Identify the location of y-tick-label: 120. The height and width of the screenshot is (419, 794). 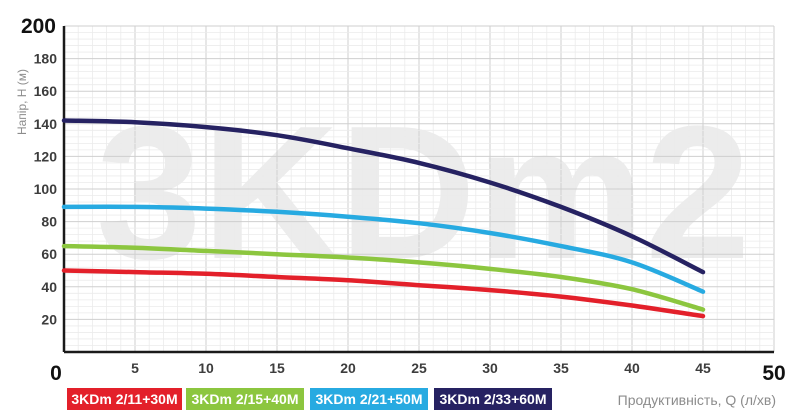
(46, 156).